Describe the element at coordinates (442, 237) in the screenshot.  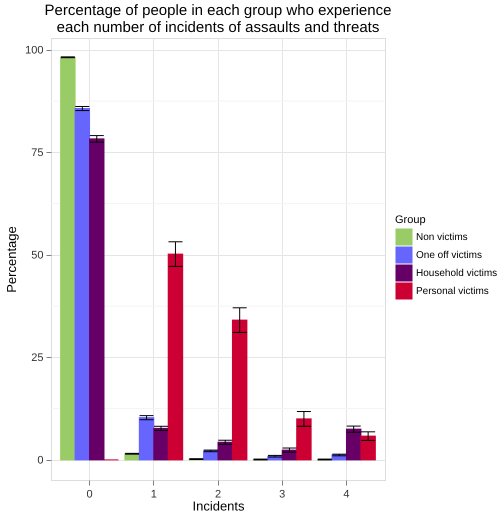
I see `legend-label: Non victims` at that location.